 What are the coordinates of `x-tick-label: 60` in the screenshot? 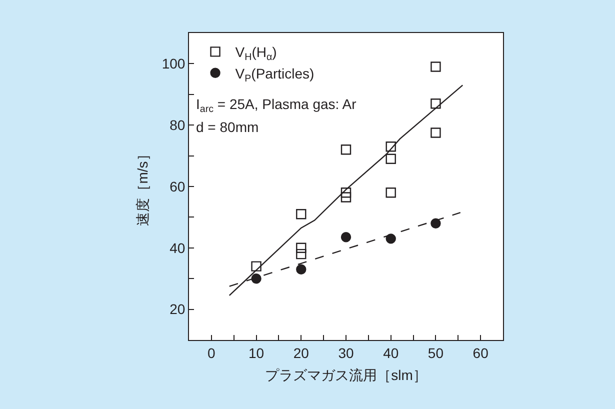 It's located at (480, 352).